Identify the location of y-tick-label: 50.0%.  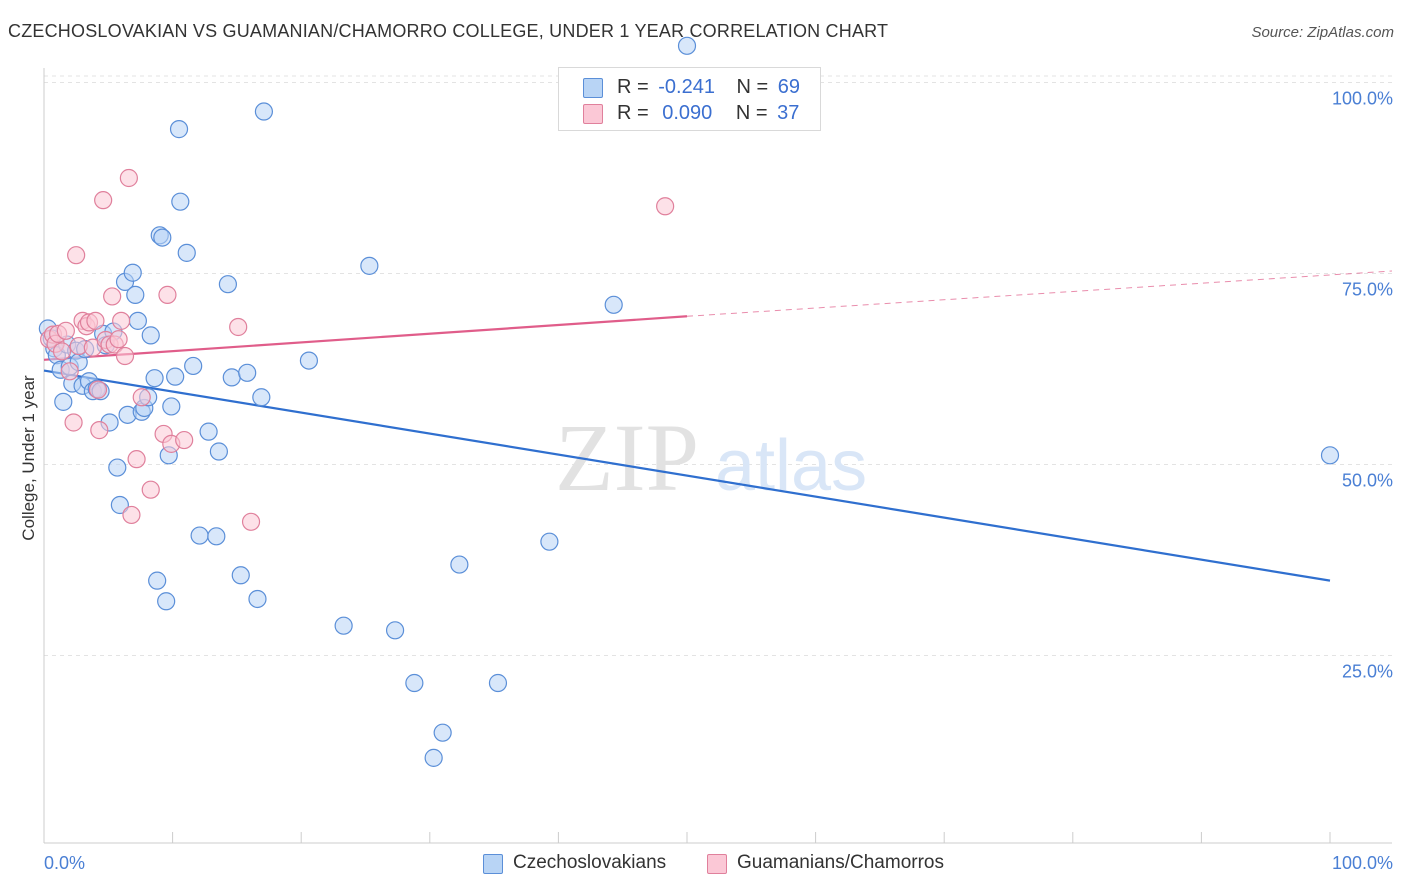
(1367, 481).